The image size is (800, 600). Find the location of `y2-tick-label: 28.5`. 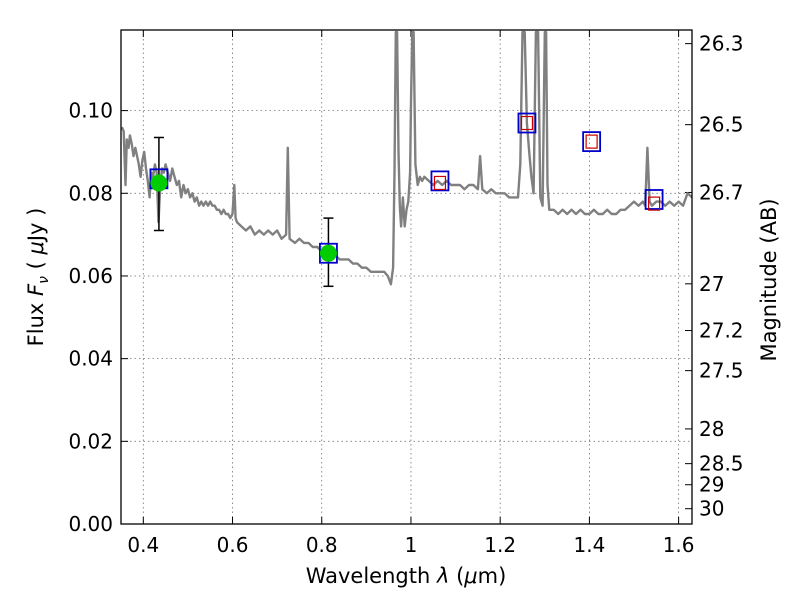

y2-tick-label: 28.5 is located at coordinates (721, 464).